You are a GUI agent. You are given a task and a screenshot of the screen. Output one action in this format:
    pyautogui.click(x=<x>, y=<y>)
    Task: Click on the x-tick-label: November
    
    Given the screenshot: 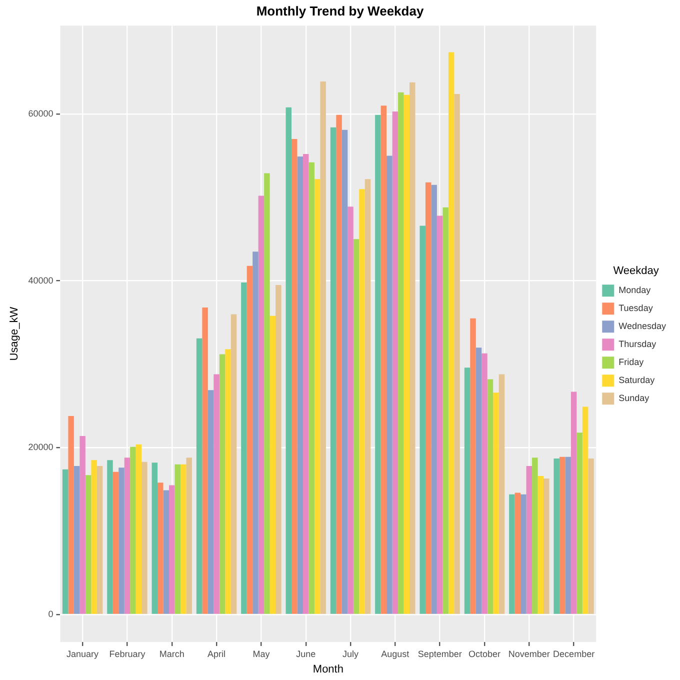 What is the action you would take?
    pyautogui.click(x=529, y=653)
    